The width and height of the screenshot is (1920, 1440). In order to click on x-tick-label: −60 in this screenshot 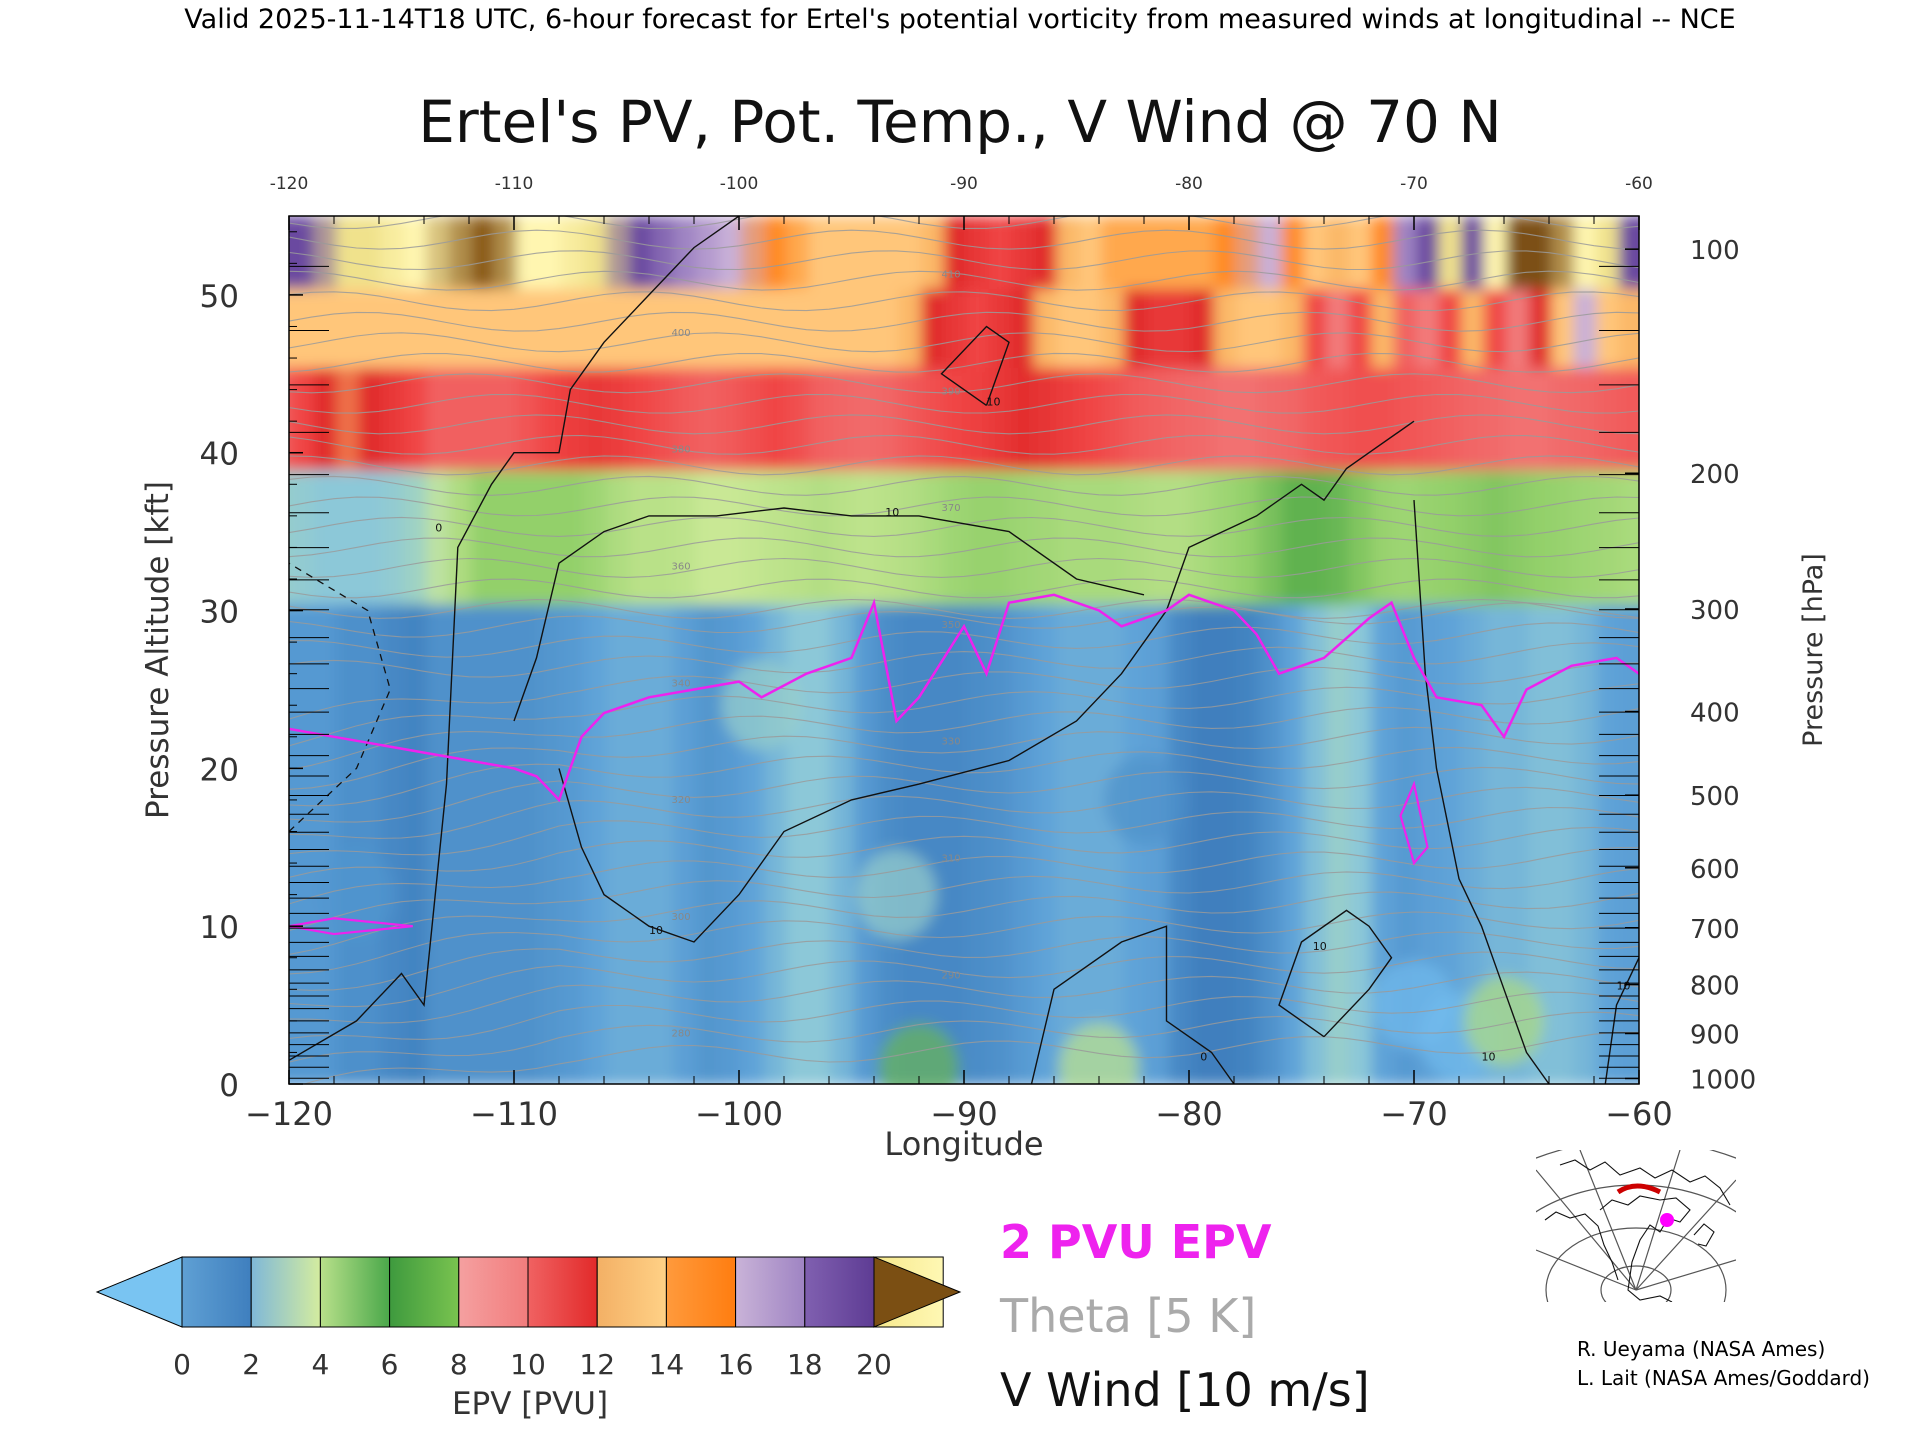, I will do `click(1639, 1114)`.